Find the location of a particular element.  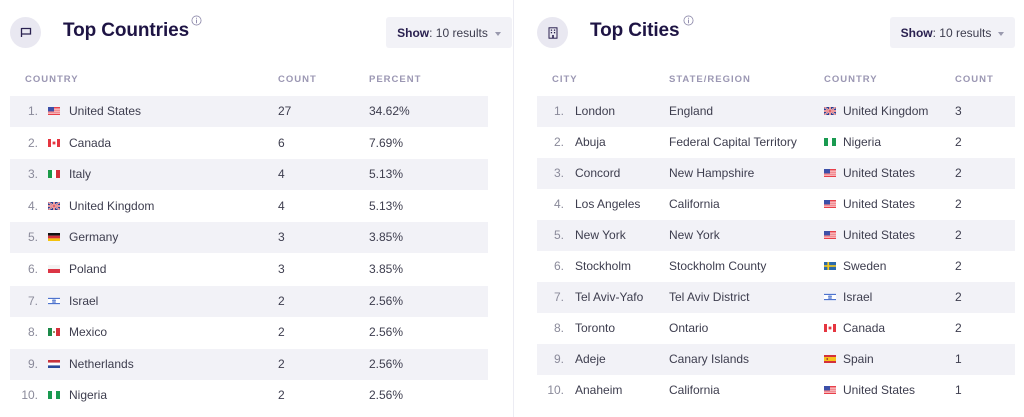

table-row: 5. New York New York United States 2 is located at coordinates (776, 235).